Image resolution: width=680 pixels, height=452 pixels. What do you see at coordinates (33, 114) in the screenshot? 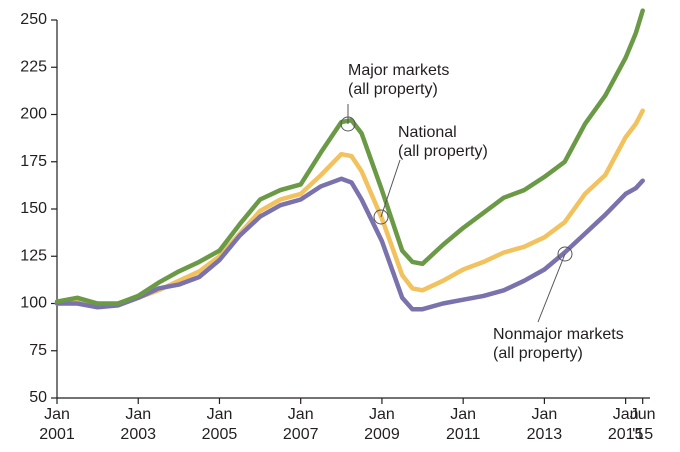
I see `y-tick-label: 200` at bounding box center [33, 114].